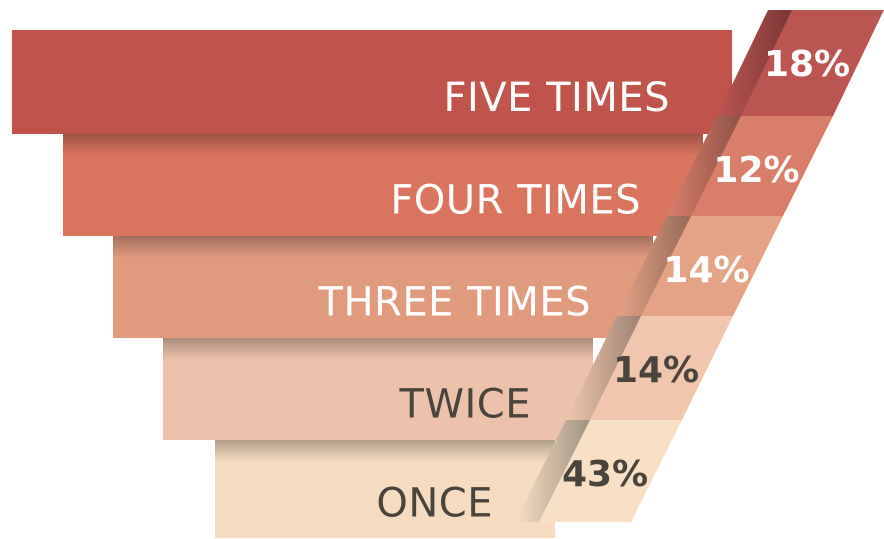  What do you see at coordinates (465, 405) in the screenshot?
I see `funnel-label-twice: TWICE` at bounding box center [465, 405].